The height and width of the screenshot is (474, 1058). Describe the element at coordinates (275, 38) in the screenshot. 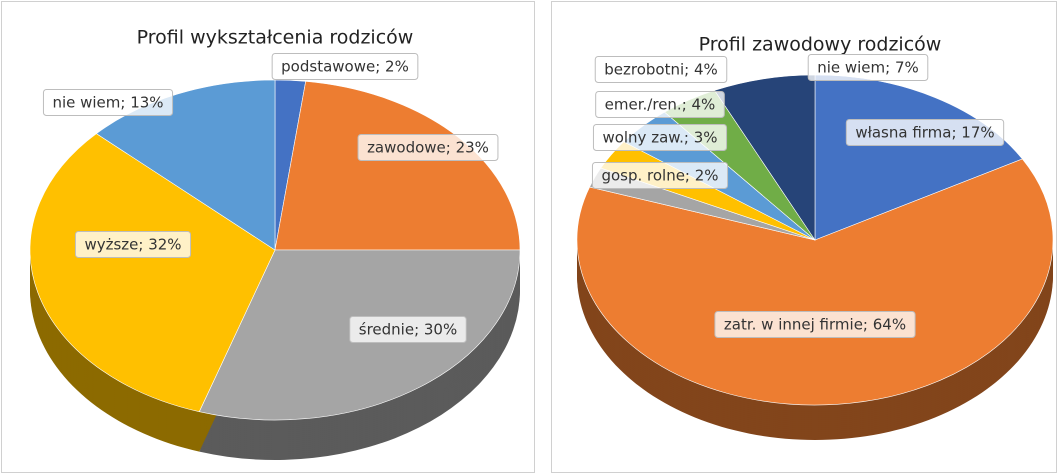

I see `chart-title: Profil wykształcenia rodziców` at that location.